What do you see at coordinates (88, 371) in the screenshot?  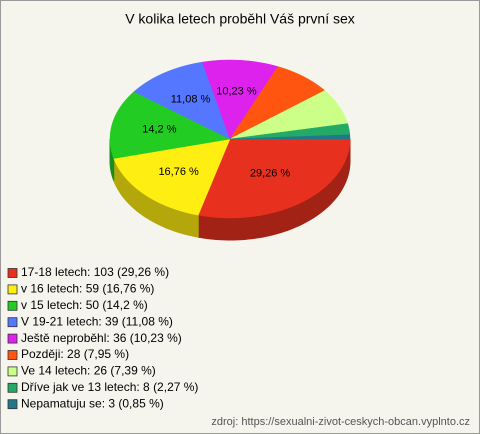 I see `legend-label: Ve 14 letech: 26 (7,39 %)` at bounding box center [88, 371].